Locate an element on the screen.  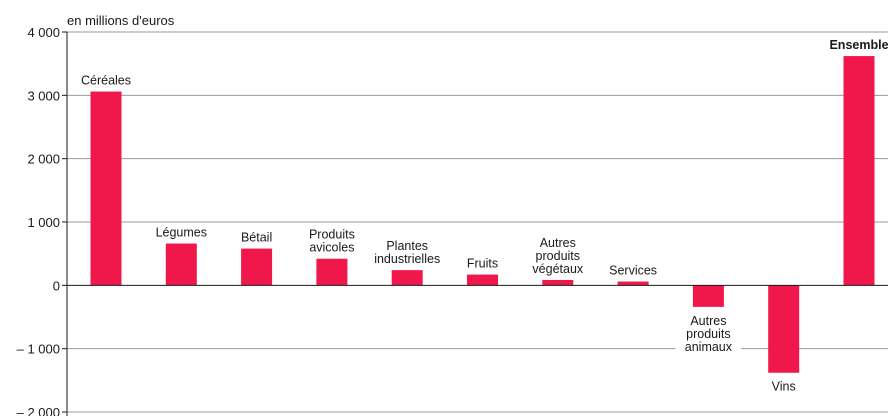
category-label: Plantes industrielles is located at coordinates (407, 253).